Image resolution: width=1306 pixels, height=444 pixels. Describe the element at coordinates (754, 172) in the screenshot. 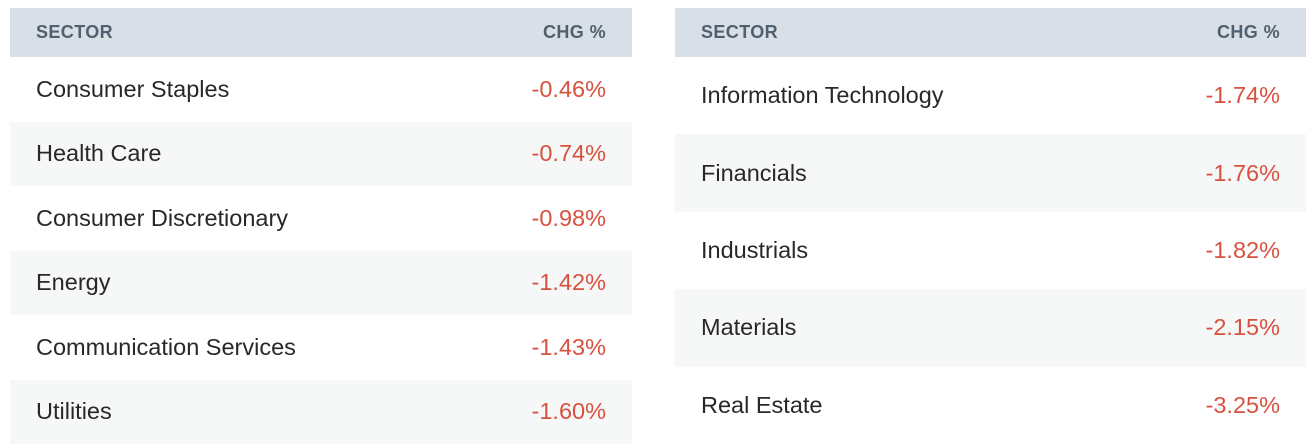

I see `sector-cell: Financials` at that location.